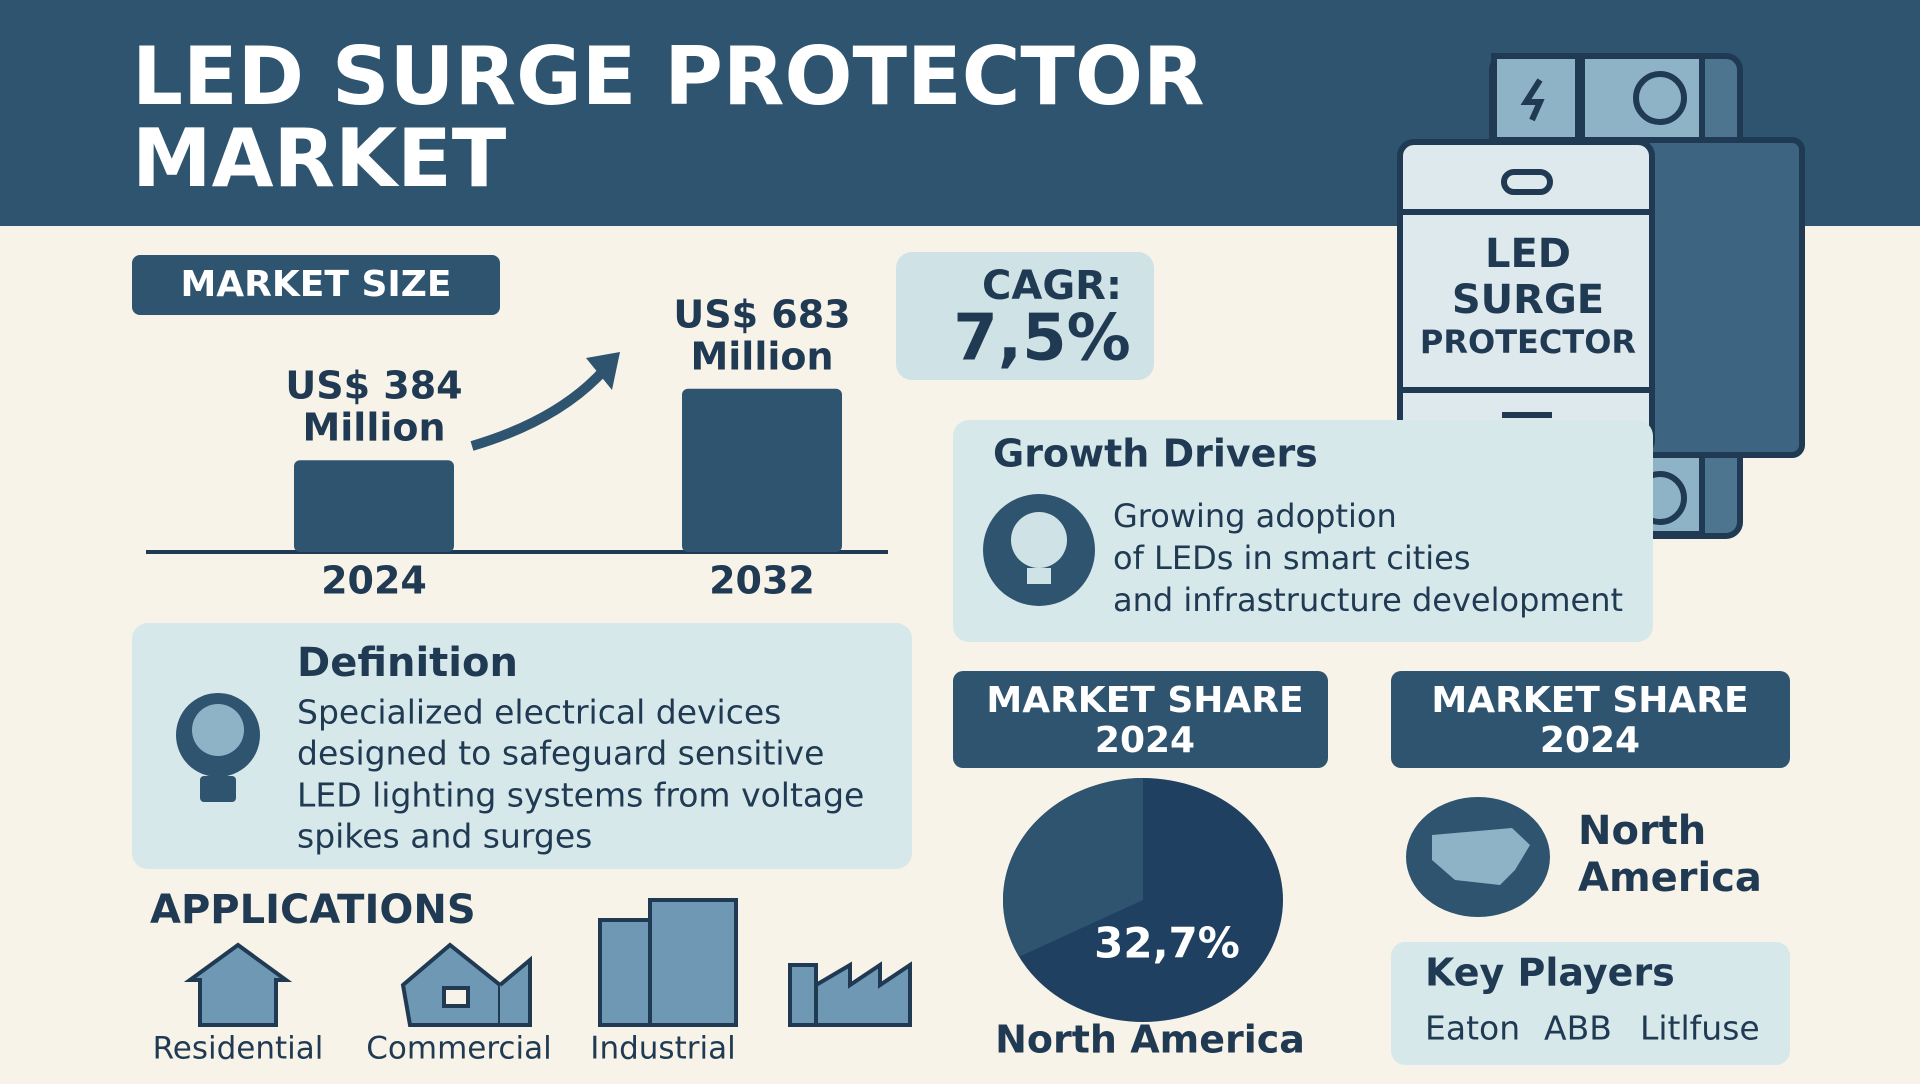 The image size is (1920, 1084). What do you see at coordinates (1167, 943) in the screenshot?
I see `pie-value-label: 32,7%` at bounding box center [1167, 943].